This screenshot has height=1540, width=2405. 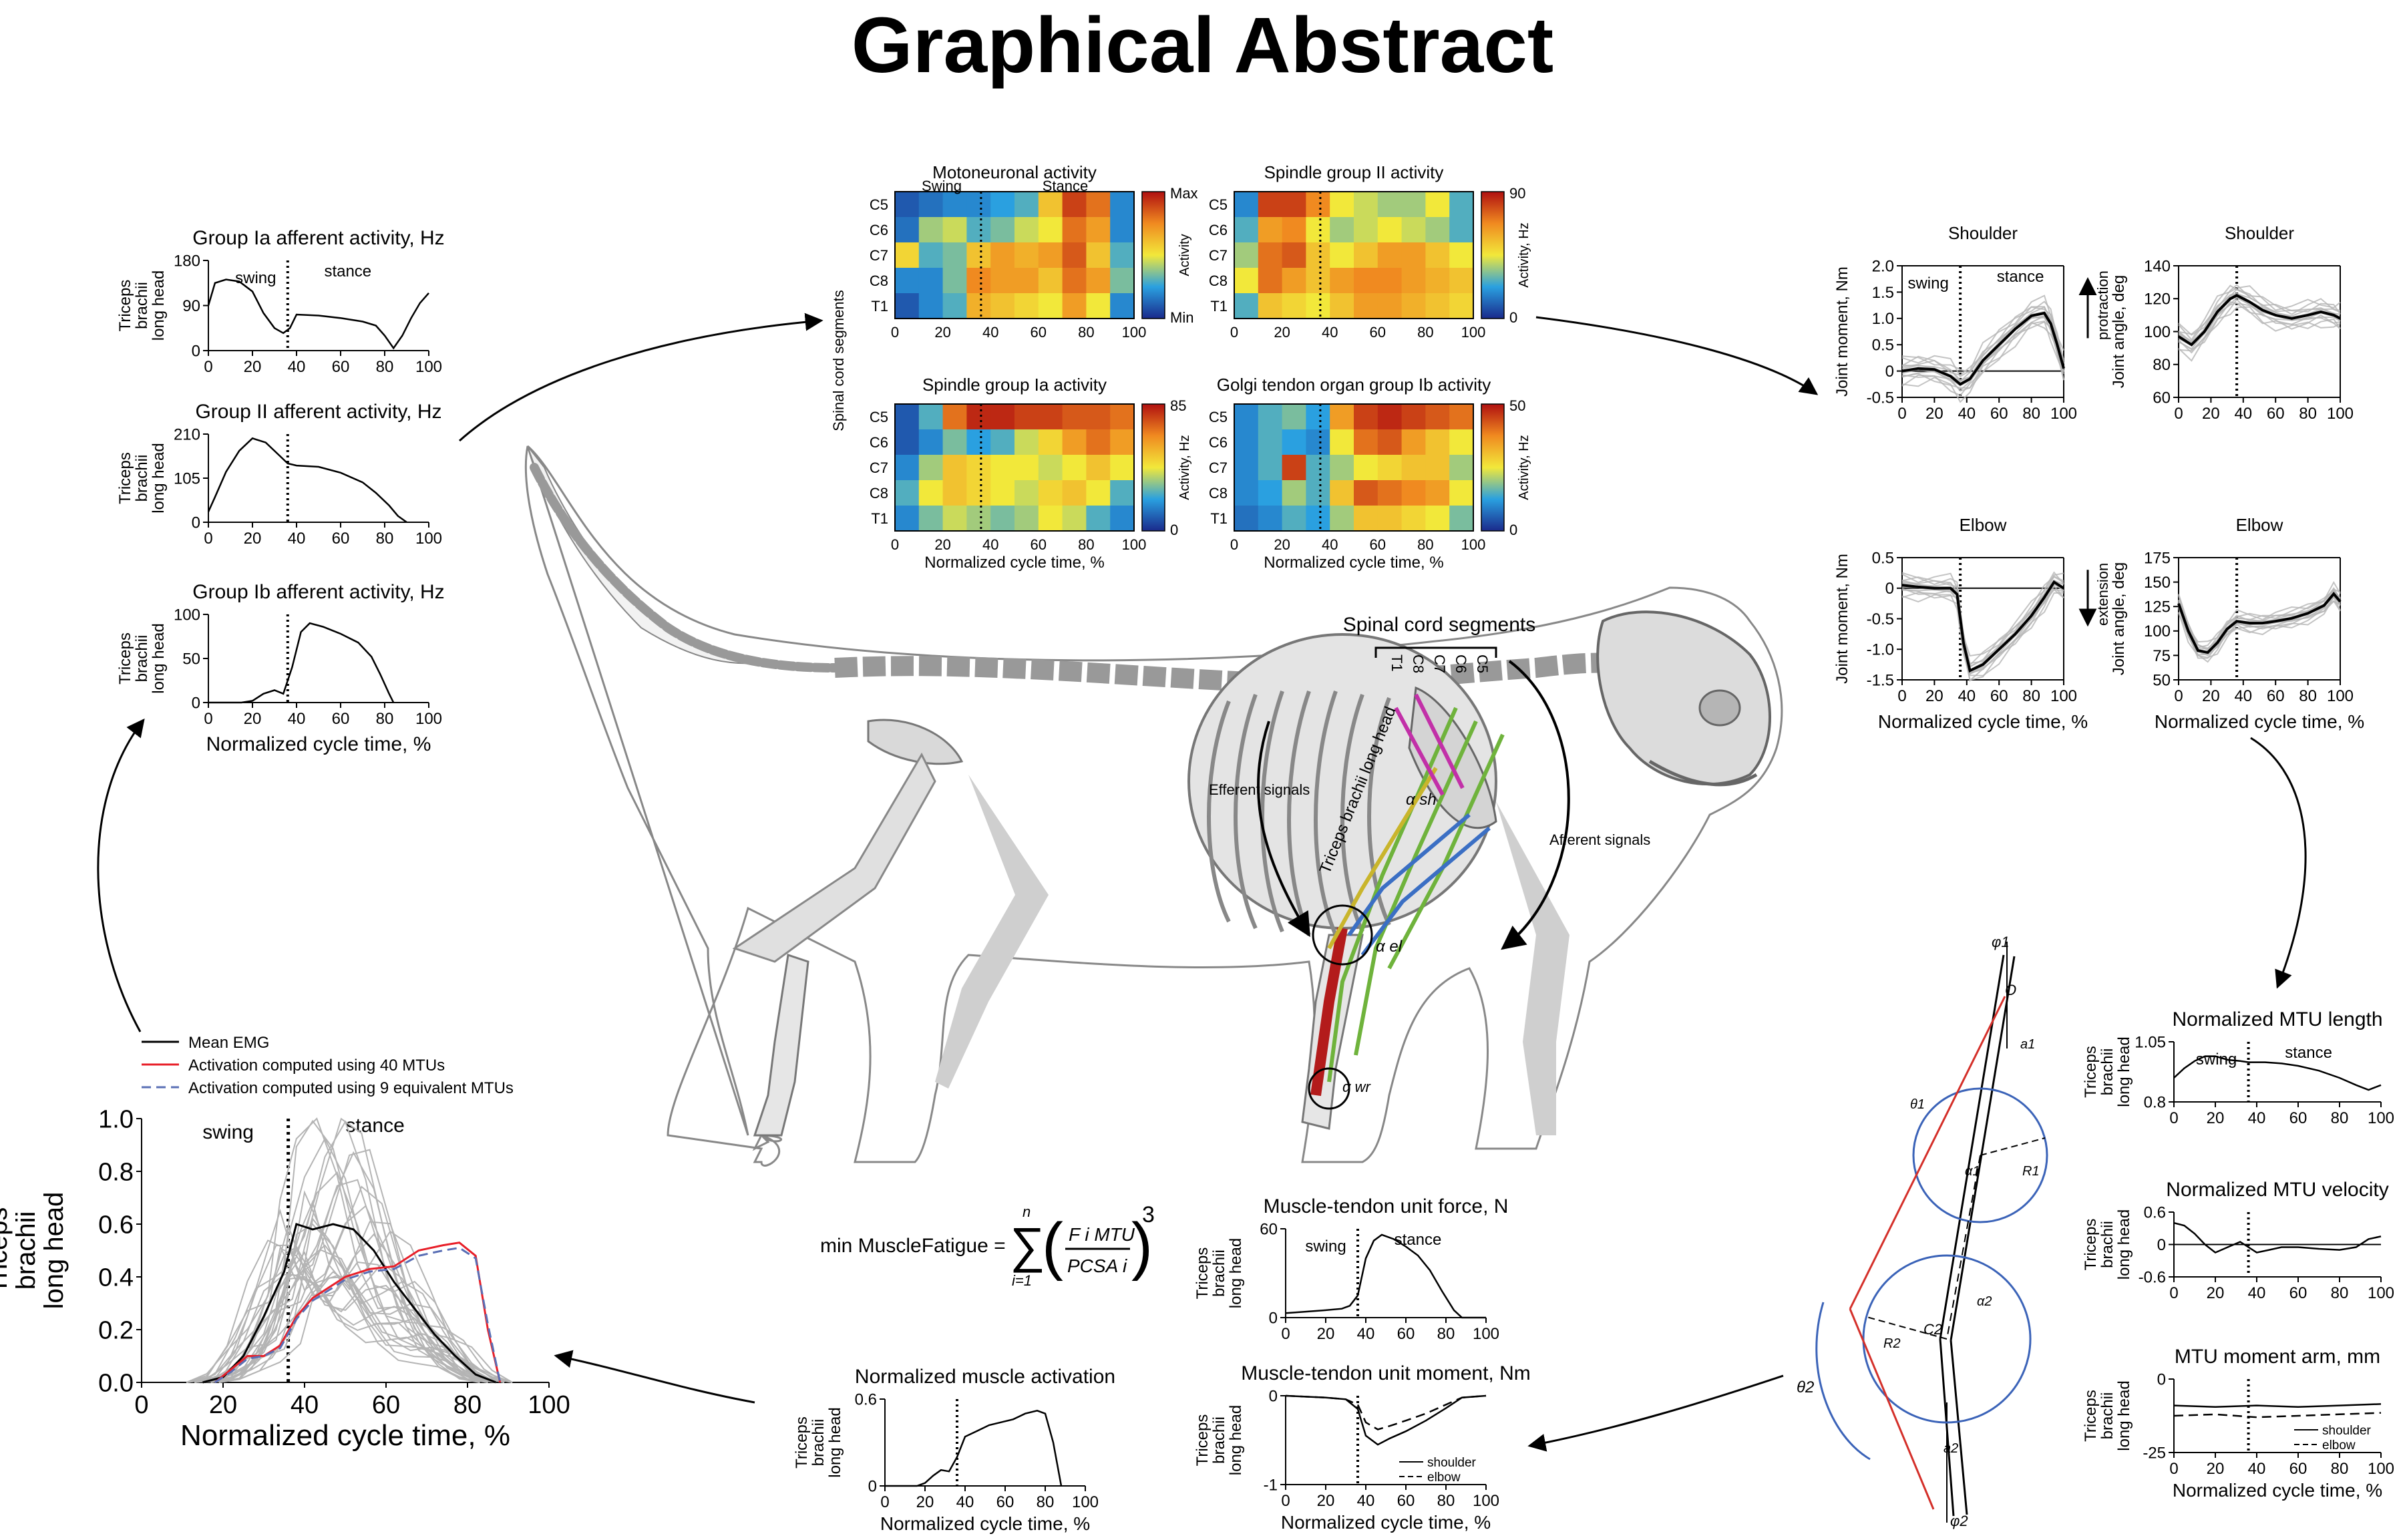 I want to click on dashed-center-line, so click(x=1963, y=1248).